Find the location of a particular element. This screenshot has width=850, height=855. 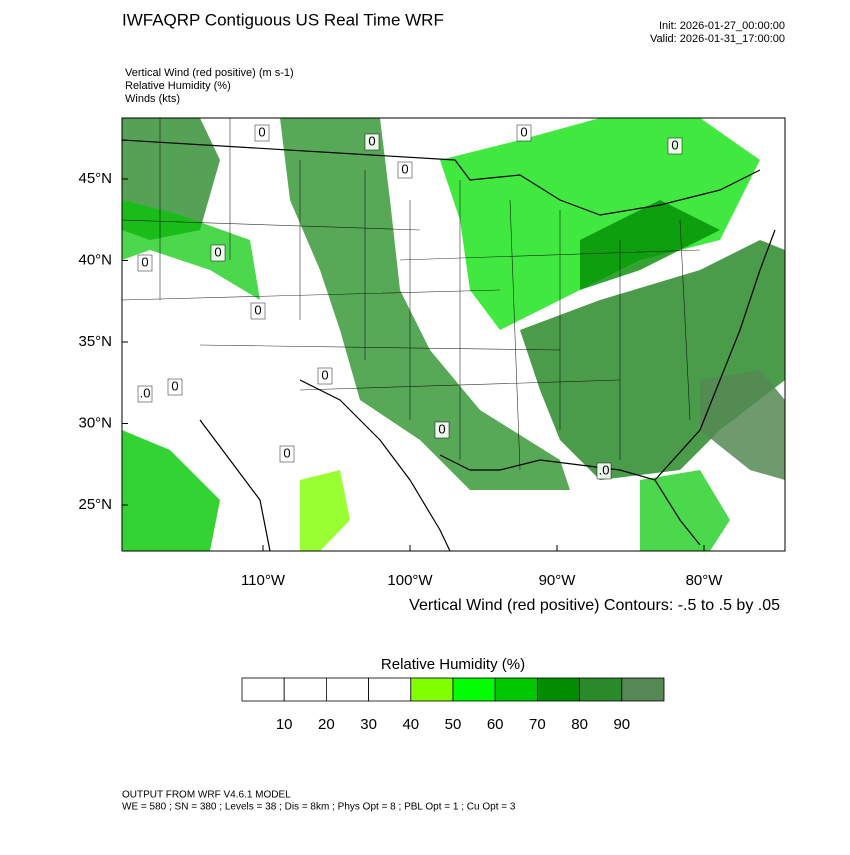

colorbar-label: 70 is located at coordinates (537, 724).